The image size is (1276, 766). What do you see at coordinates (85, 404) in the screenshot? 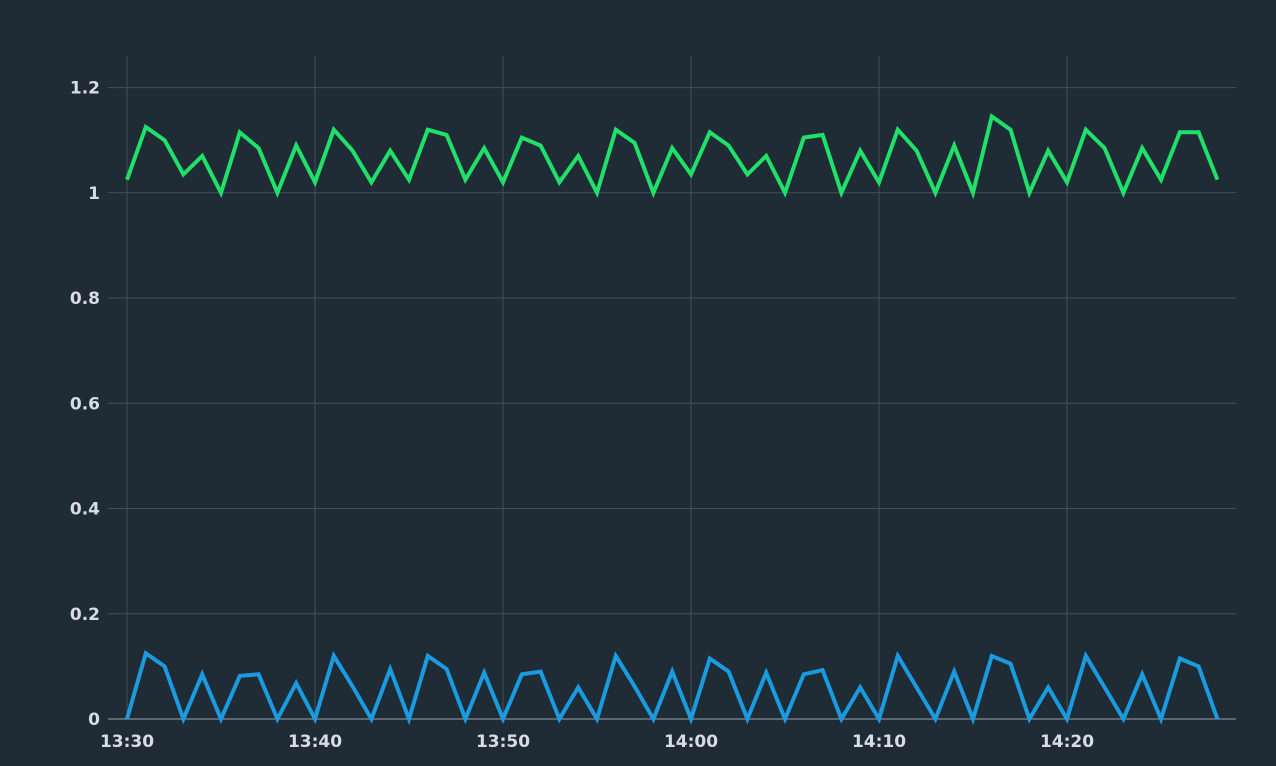
I see `y-tick-label: 0.6` at bounding box center [85, 404].